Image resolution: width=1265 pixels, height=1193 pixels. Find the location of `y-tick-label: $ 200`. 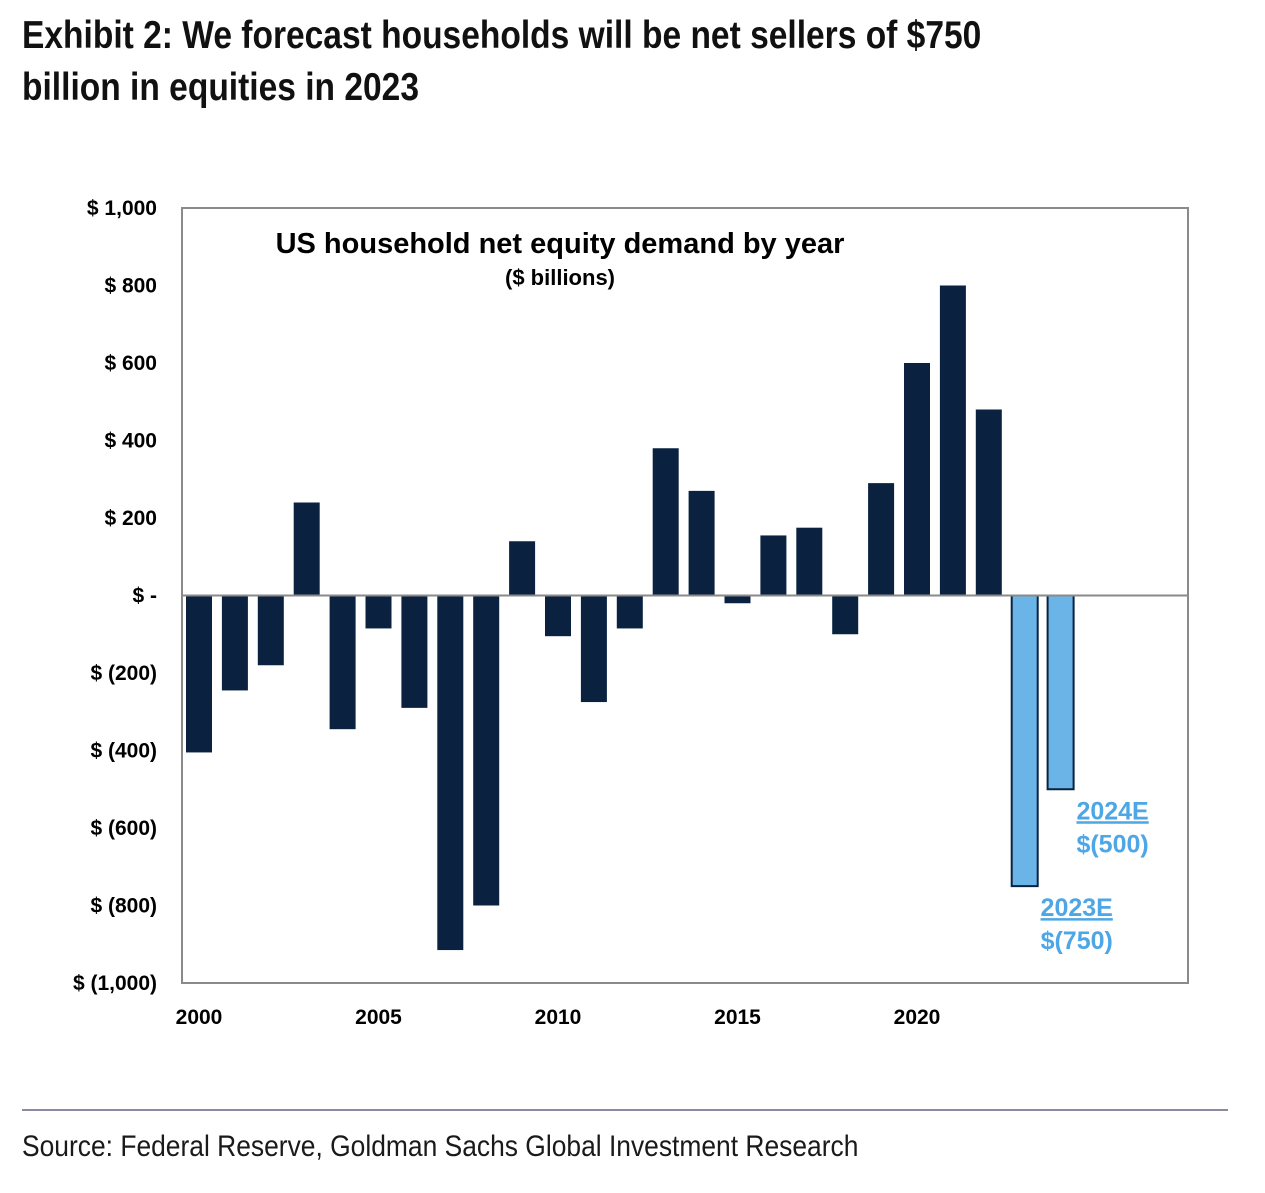

y-tick-label: $ 200 is located at coordinates (130, 518).